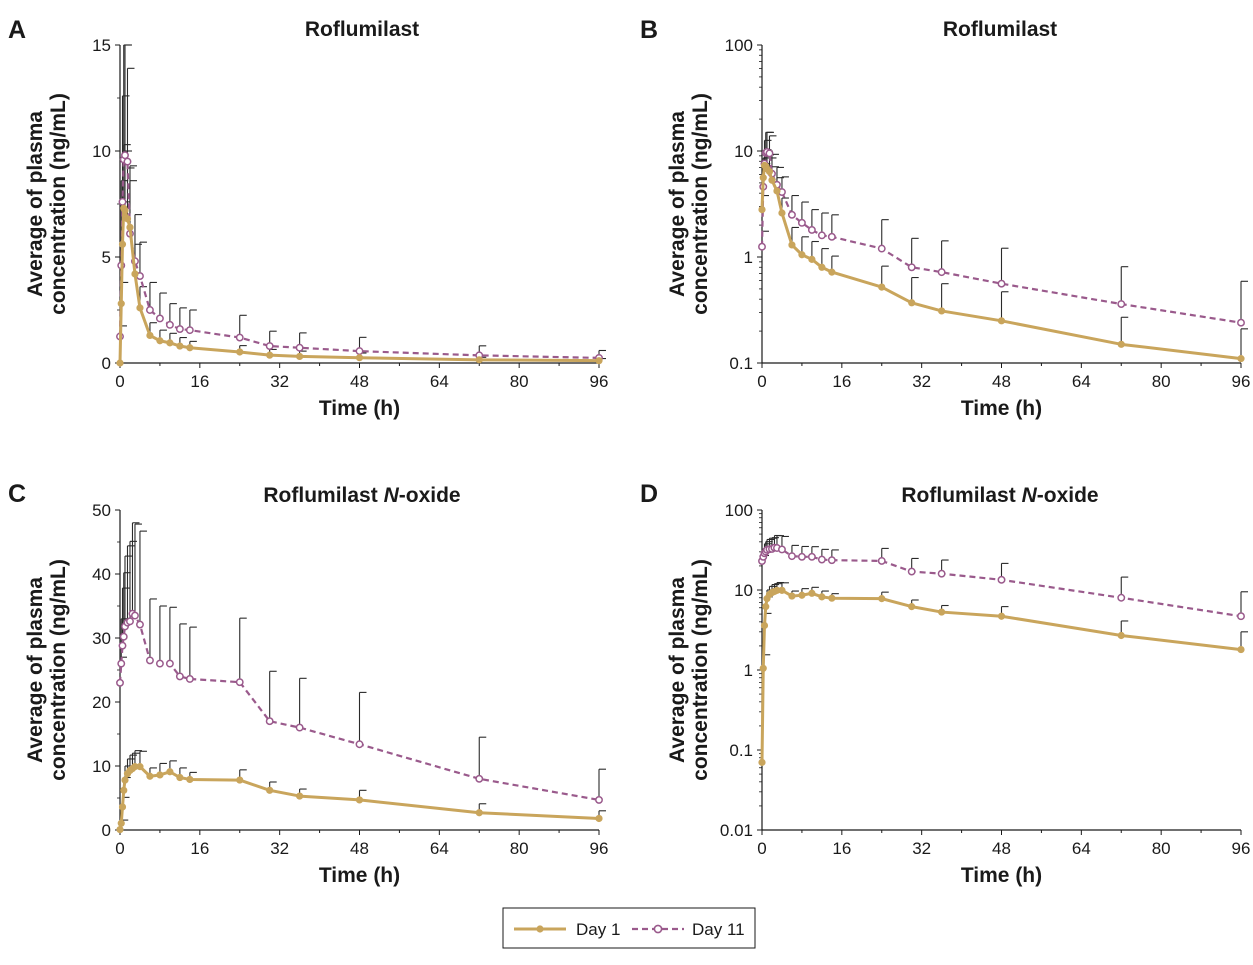 This screenshot has width=1253, height=965. I want to click on panel-b-x-tick-label: 48, so click(1001, 381).